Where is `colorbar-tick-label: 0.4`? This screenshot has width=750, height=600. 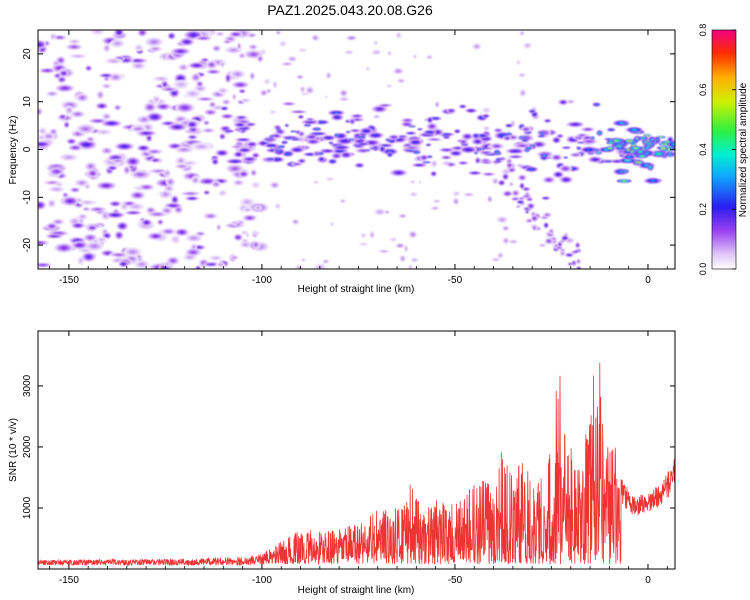
colorbar-tick-label: 0.4 is located at coordinates (703, 149).